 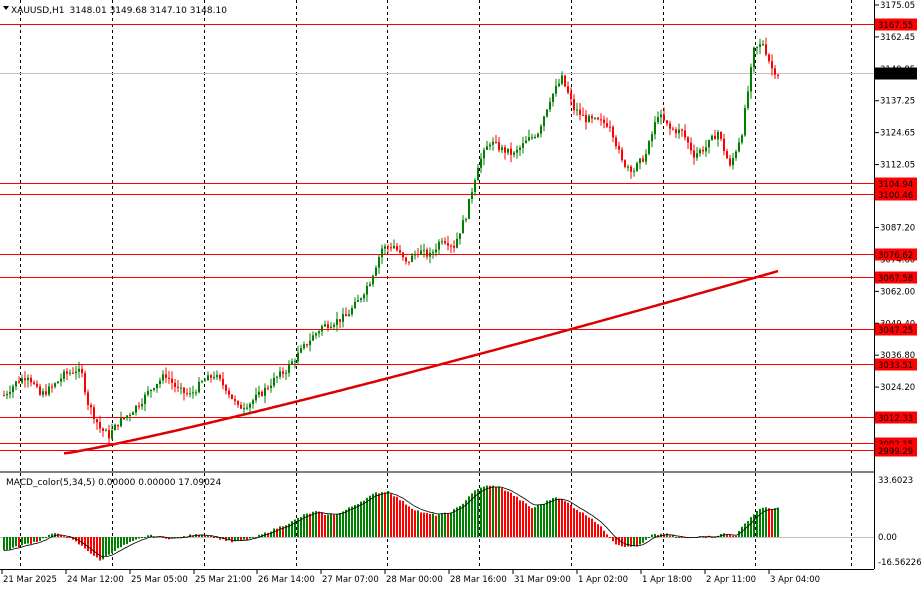 What do you see at coordinates (223, 580) in the screenshot?
I see `time-axis-label: 25 Mar 21:00` at bounding box center [223, 580].